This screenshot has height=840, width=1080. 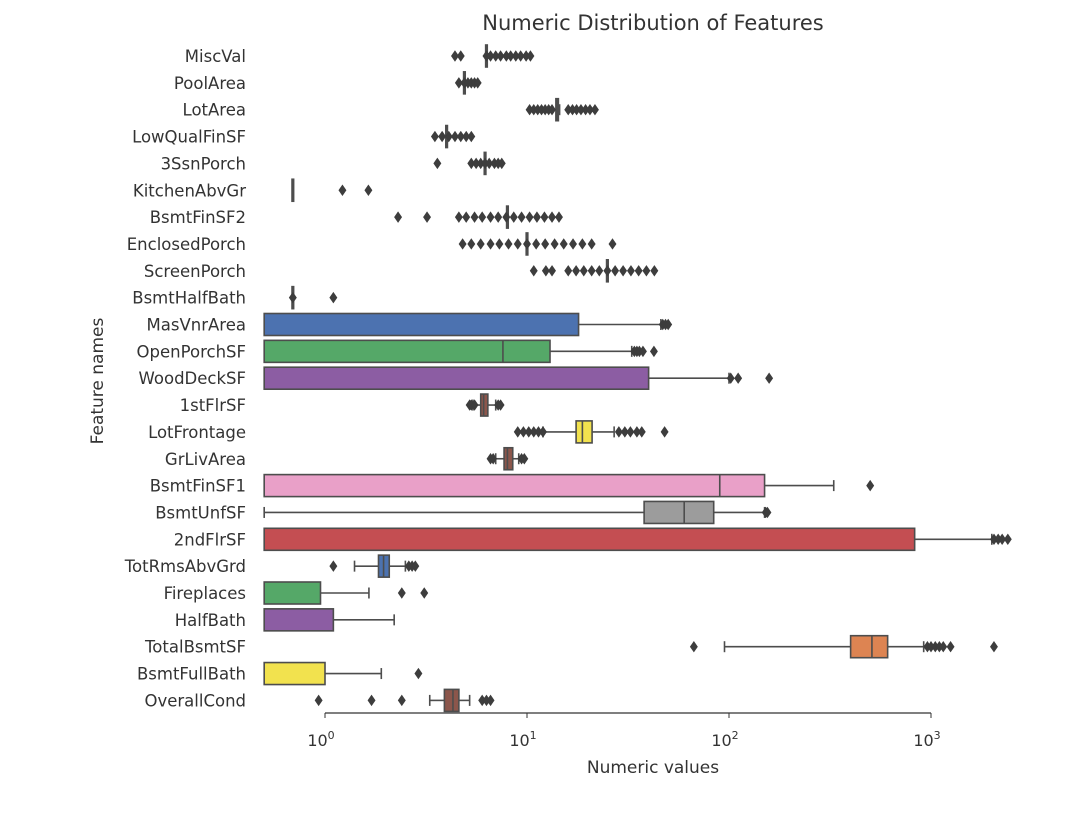 What do you see at coordinates (320, 739) in the screenshot?
I see `x-tick-label: 10⁰` at bounding box center [320, 739].